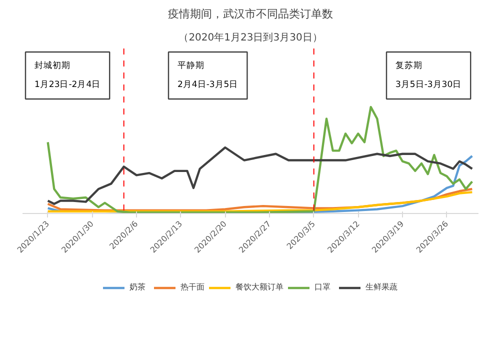 Image resolution: width=500 pixels, height=356 pixels. What do you see at coordinates (208, 75) in the screenshot?
I see `text: 平静期 2月4日-3月5日` at bounding box center [208, 75].